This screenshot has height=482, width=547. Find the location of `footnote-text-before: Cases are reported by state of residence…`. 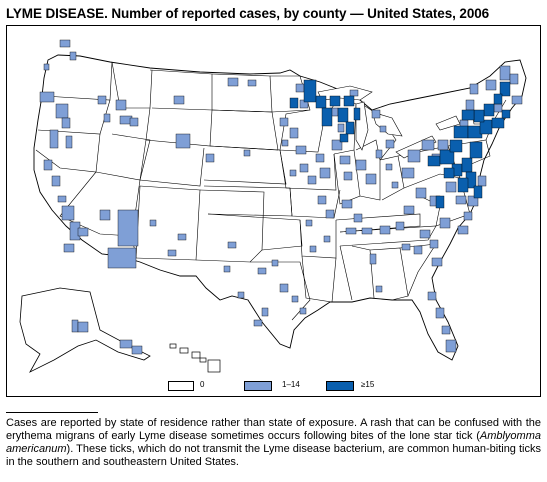

footnote-text-before: Cases are reported by state of residence… is located at coordinates (273, 429).